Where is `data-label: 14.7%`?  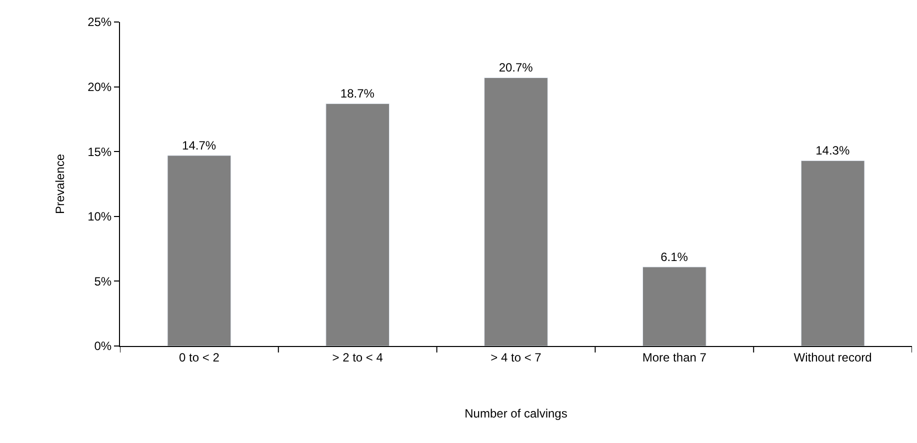 data-label: 14.7% is located at coordinates (199, 145).